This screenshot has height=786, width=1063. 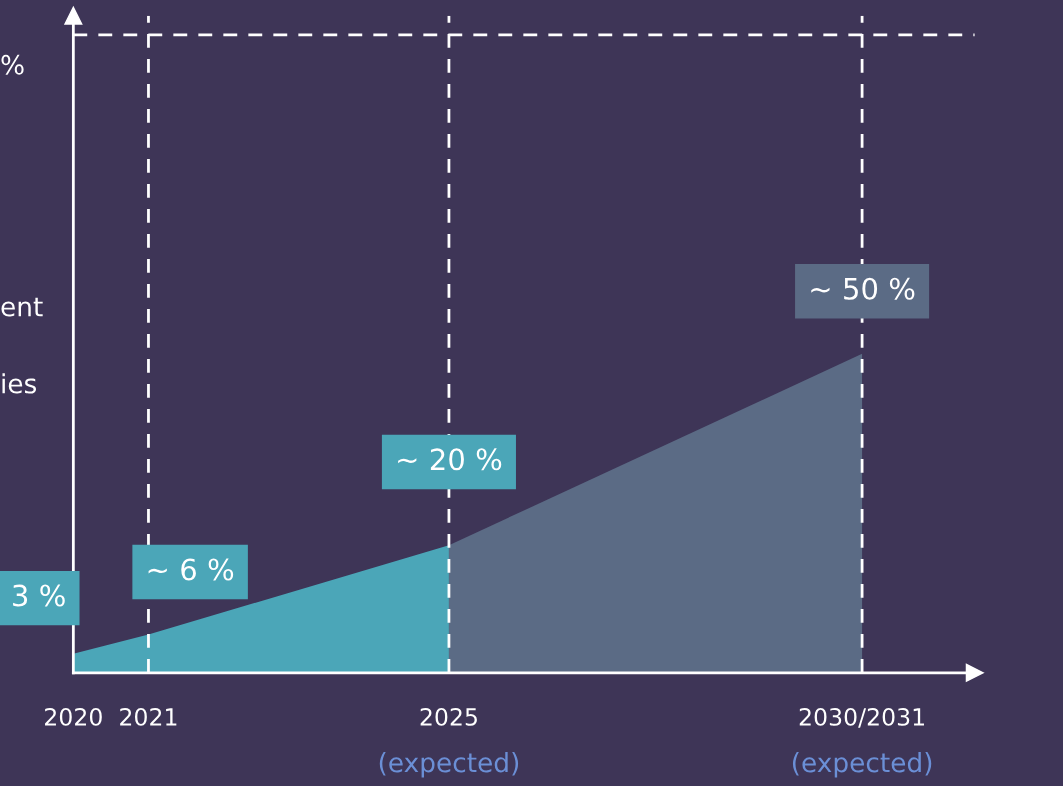 I want to click on x-tick-label: 2021, so click(x=148, y=716).